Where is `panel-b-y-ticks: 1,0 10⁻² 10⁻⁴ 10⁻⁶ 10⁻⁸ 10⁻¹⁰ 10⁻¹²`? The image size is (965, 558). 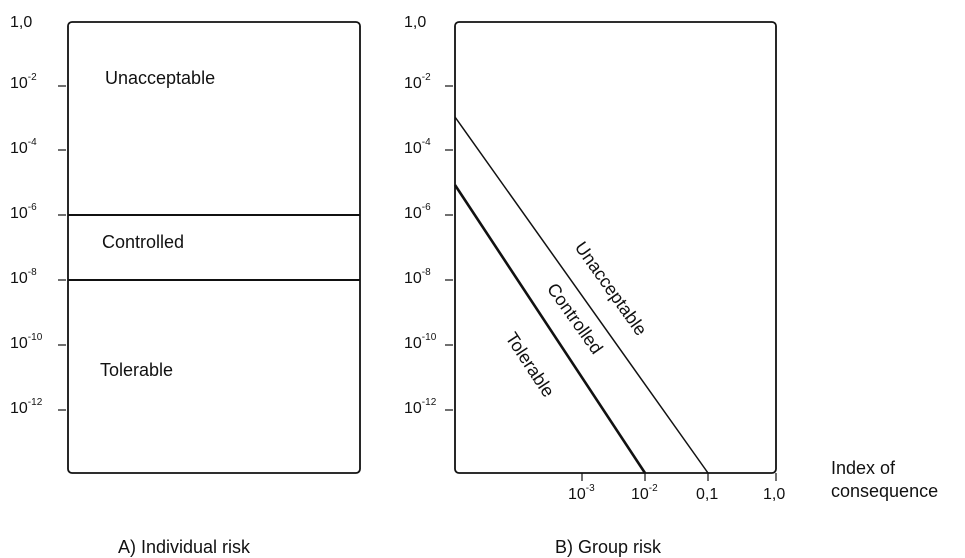
panel-b-y-ticks: 1,0 10⁻² 10⁻⁴ 10⁻⁶ 10⁻⁸ 10⁻¹⁰ 10⁻¹² is located at coordinates (428, 215).